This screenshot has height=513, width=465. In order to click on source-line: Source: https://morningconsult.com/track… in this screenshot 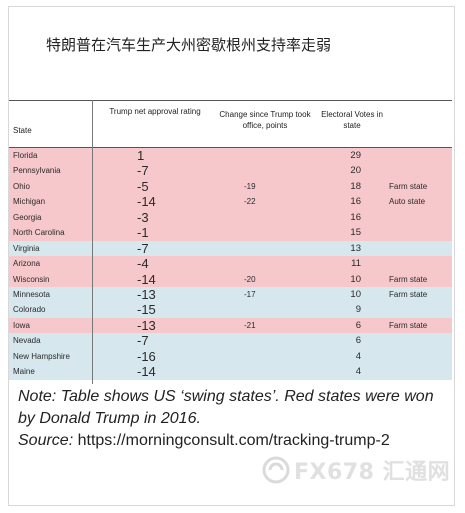, I will do `click(228, 441)`.